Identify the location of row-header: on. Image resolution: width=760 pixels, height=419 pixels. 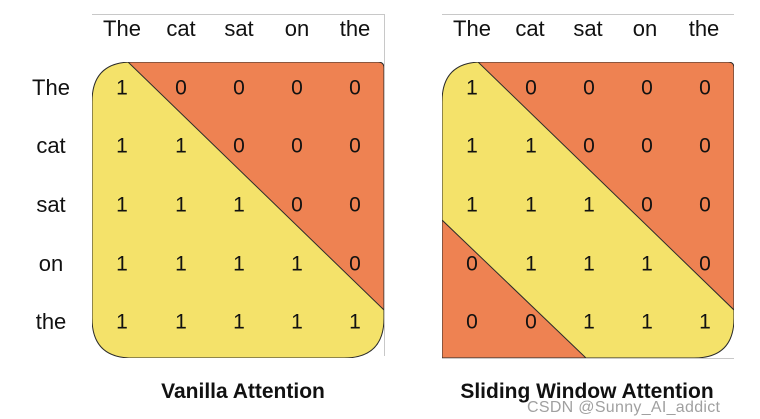
(51, 263).